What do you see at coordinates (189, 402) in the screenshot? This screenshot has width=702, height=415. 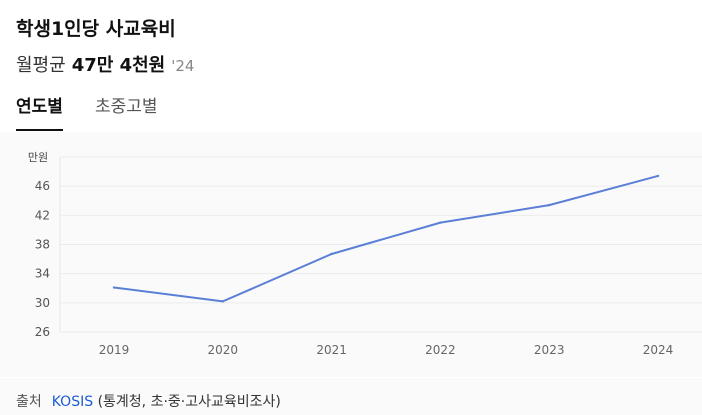 I see `source-detail: (통계청, 초·중·고사교육비조사)` at bounding box center [189, 402].